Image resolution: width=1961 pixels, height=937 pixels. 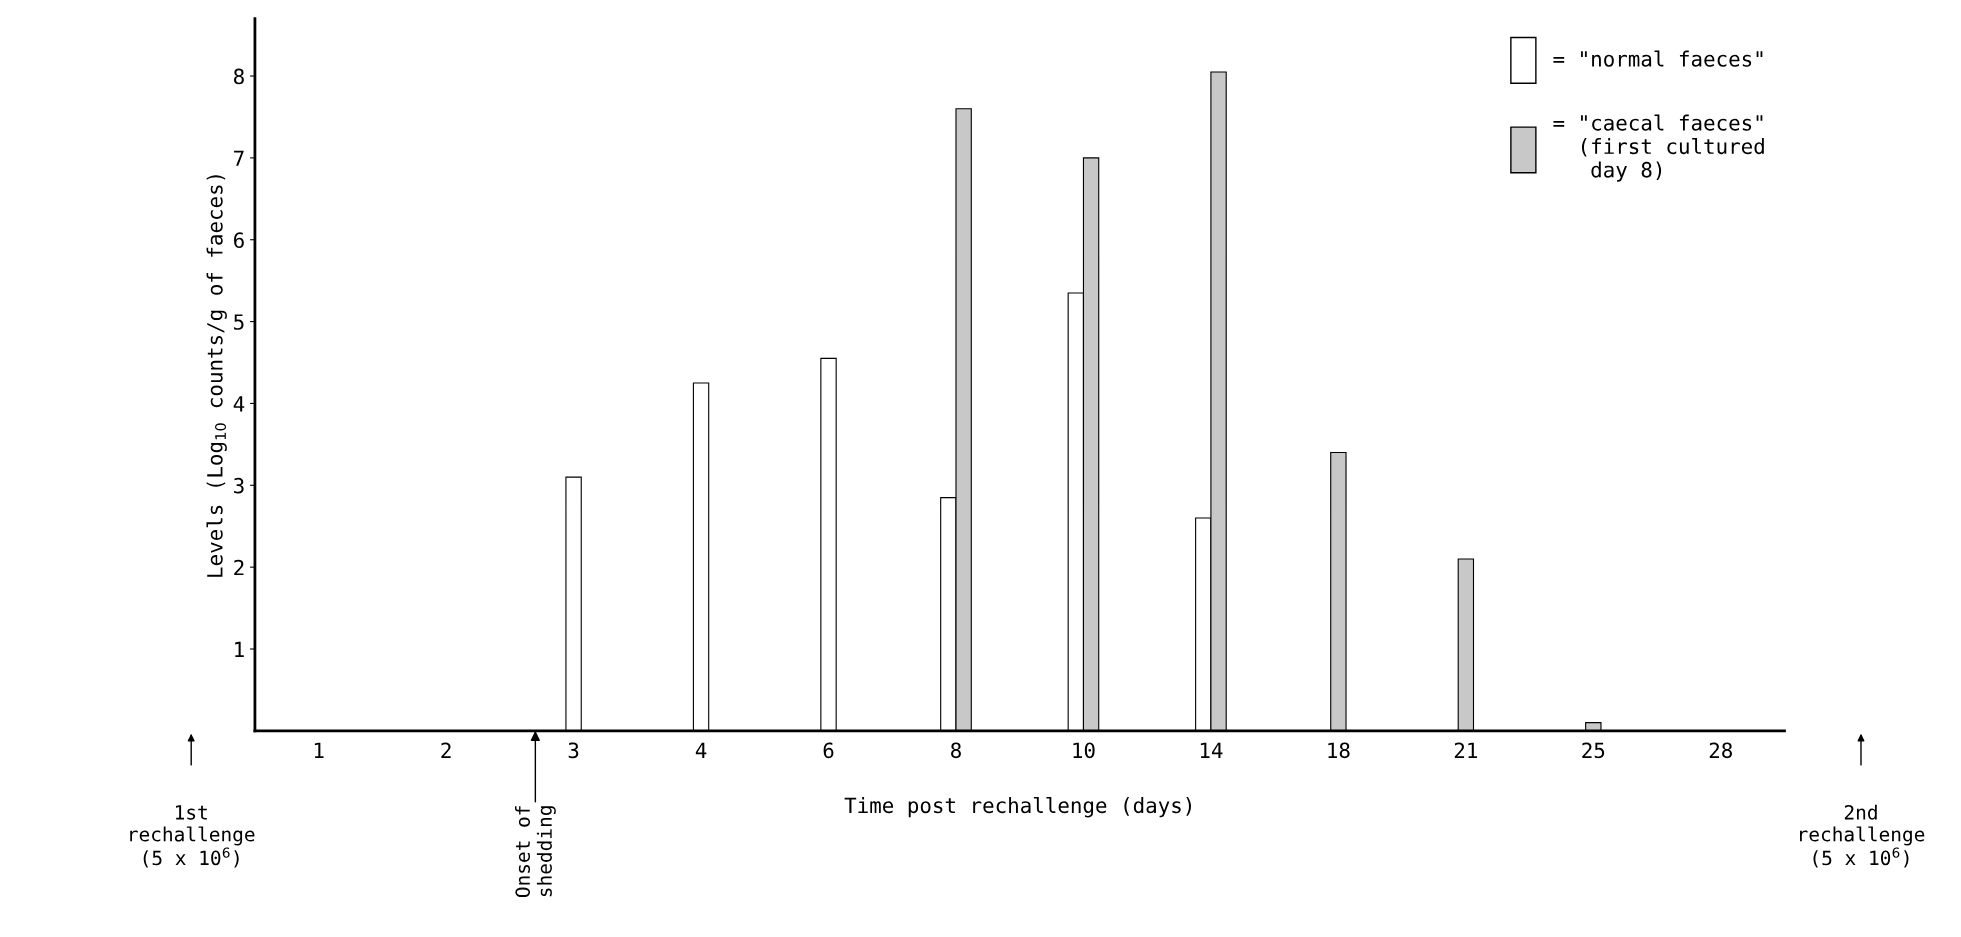 What do you see at coordinates (1017, 807) in the screenshot?
I see `x-axis-title: Time post rechallenge (days)` at bounding box center [1017, 807].